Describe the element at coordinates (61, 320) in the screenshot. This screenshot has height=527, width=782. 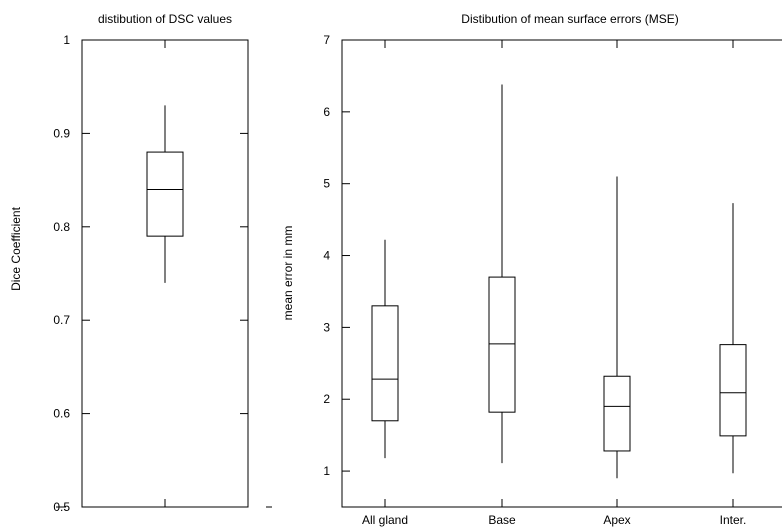
I see `y-tick-label: 0.7` at that location.